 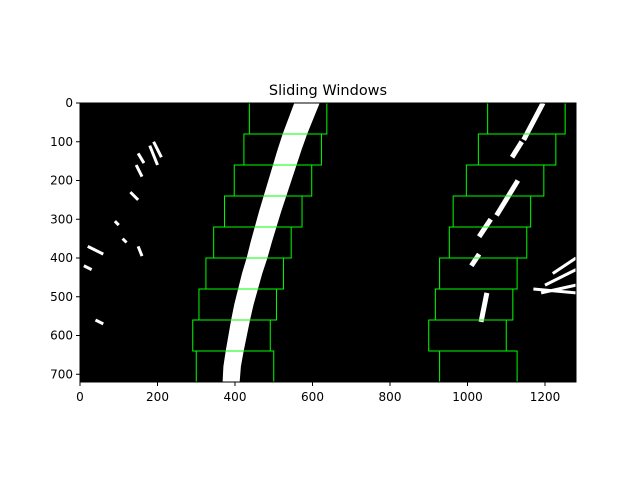 I want to click on y-tick-label: 600, so click(x=61, y=336).